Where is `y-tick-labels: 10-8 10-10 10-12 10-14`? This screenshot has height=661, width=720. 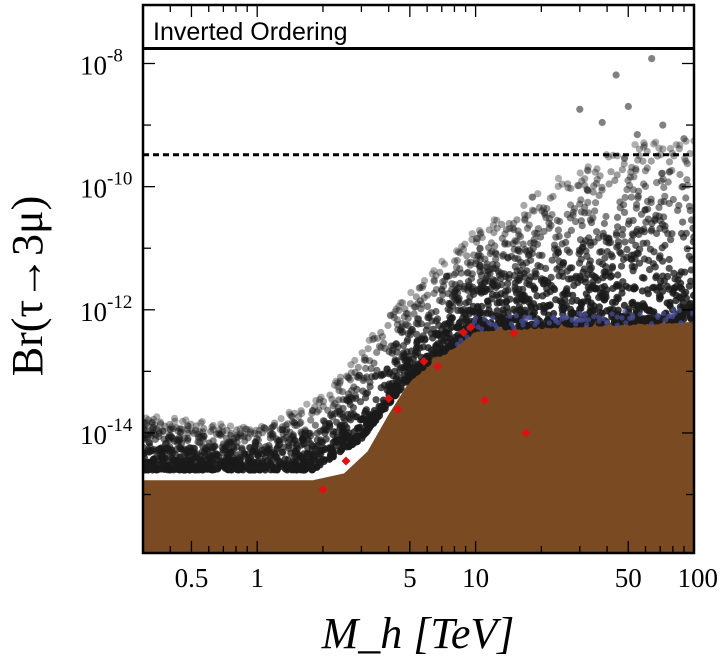
y-tick-labels: 10-8 10-10 10-12 10-14 is located at coordinates (106, 247).